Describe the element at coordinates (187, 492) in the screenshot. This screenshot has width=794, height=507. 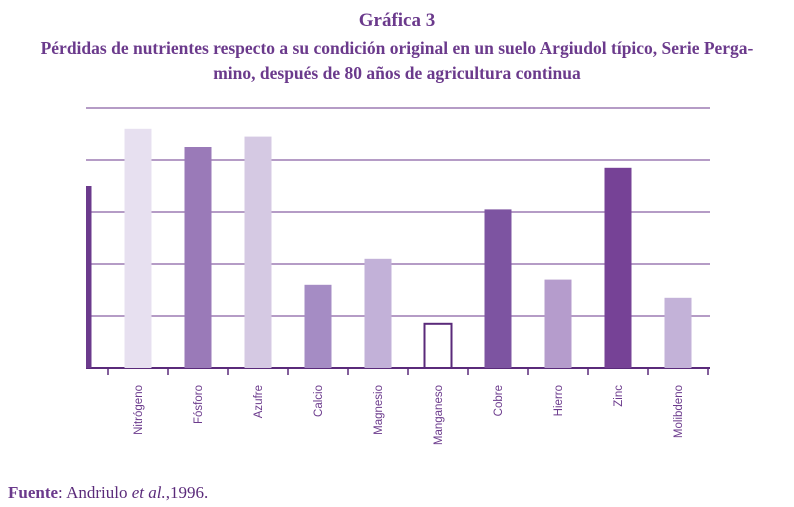
I see `source-year: ,1996.` at that location.